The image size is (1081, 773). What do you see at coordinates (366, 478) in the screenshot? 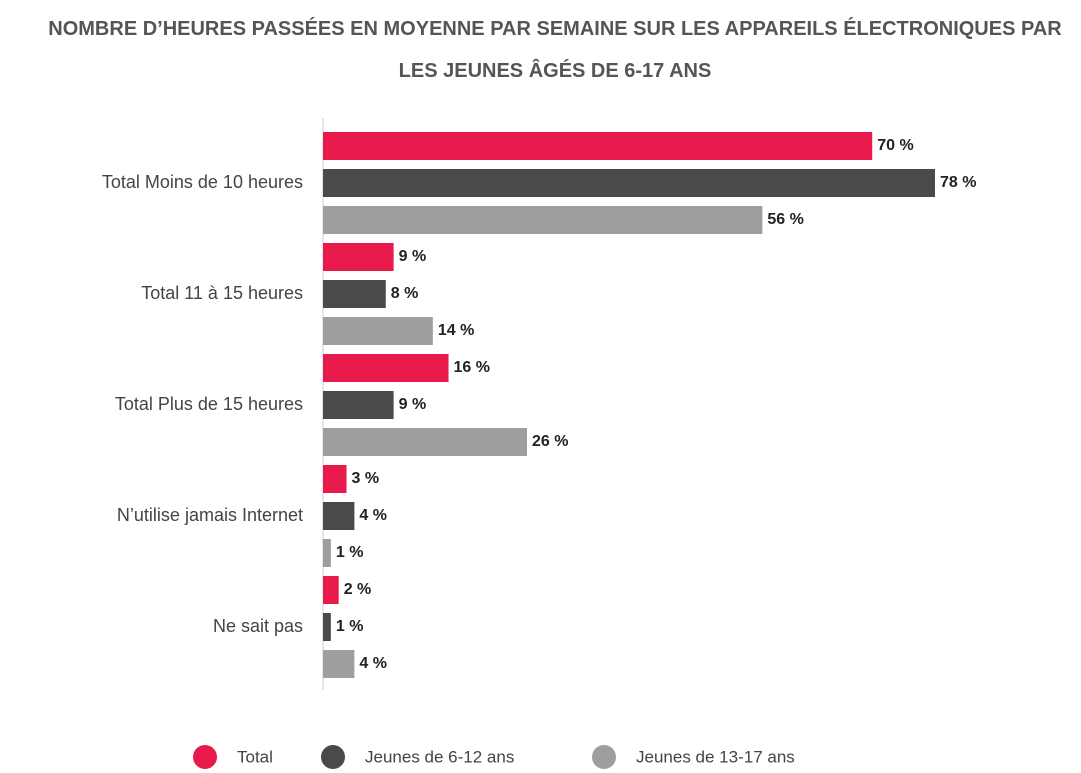
I see `value-label: 3 %` at bounding box center [366, 478].